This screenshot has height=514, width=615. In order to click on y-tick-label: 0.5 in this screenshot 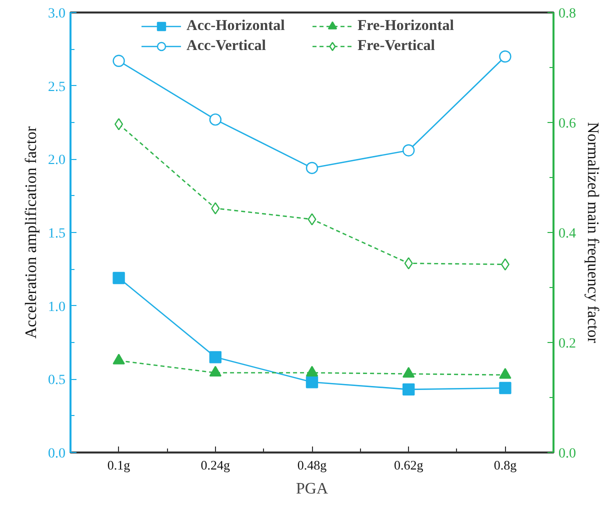, I will do `click(57, 380)`.